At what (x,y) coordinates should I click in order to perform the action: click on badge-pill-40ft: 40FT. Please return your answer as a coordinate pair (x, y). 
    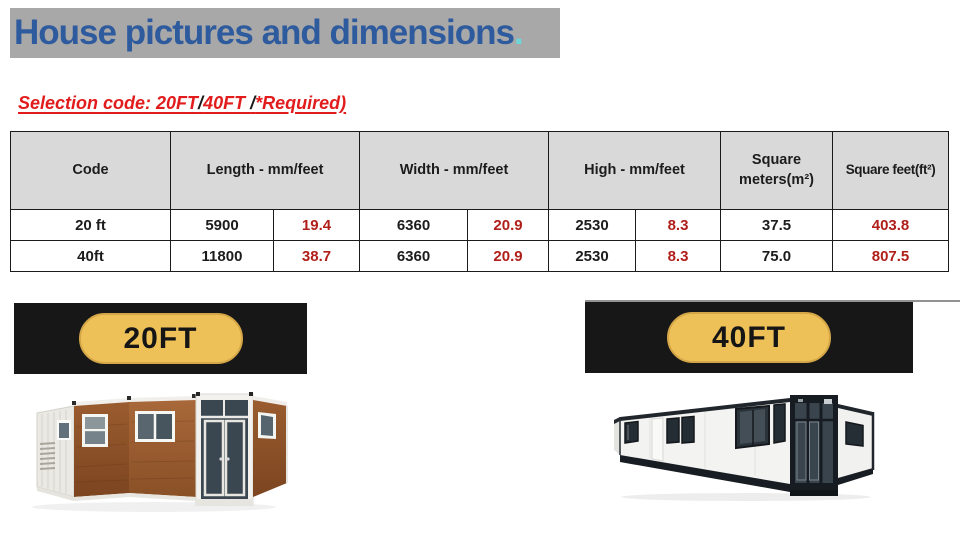
    Looking at the image, I should click on (749, 337).